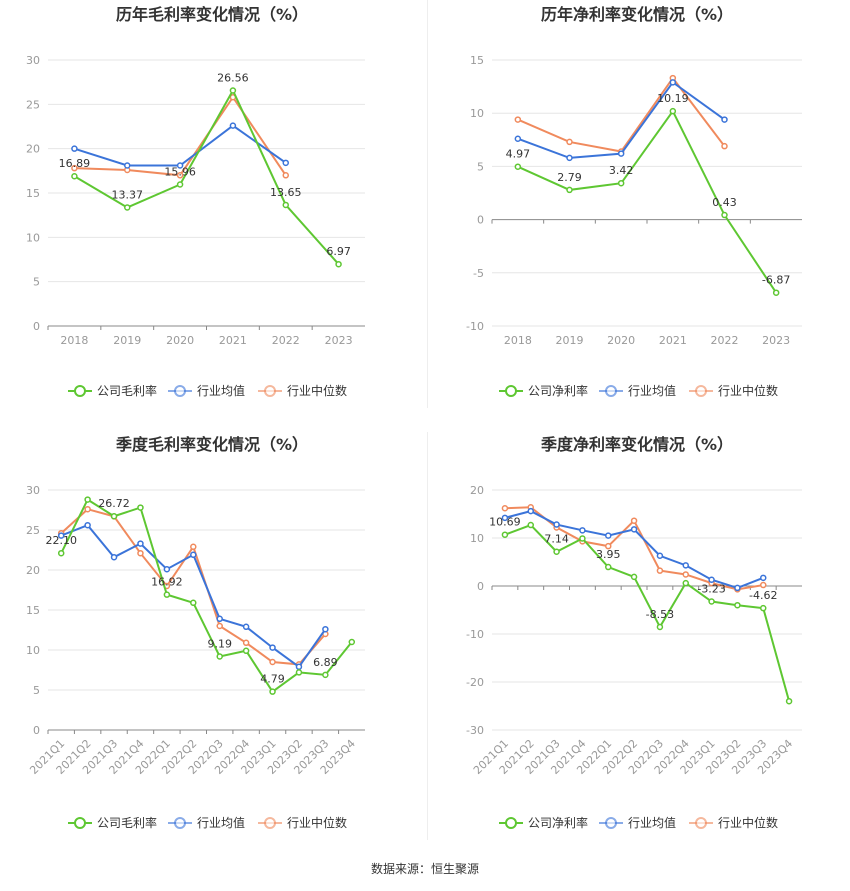 The width and height of the screenshot is (850, 891). Describe the element at coordinates (673, 98) in the screenshot. I see `data-label: 10.19` at that location.